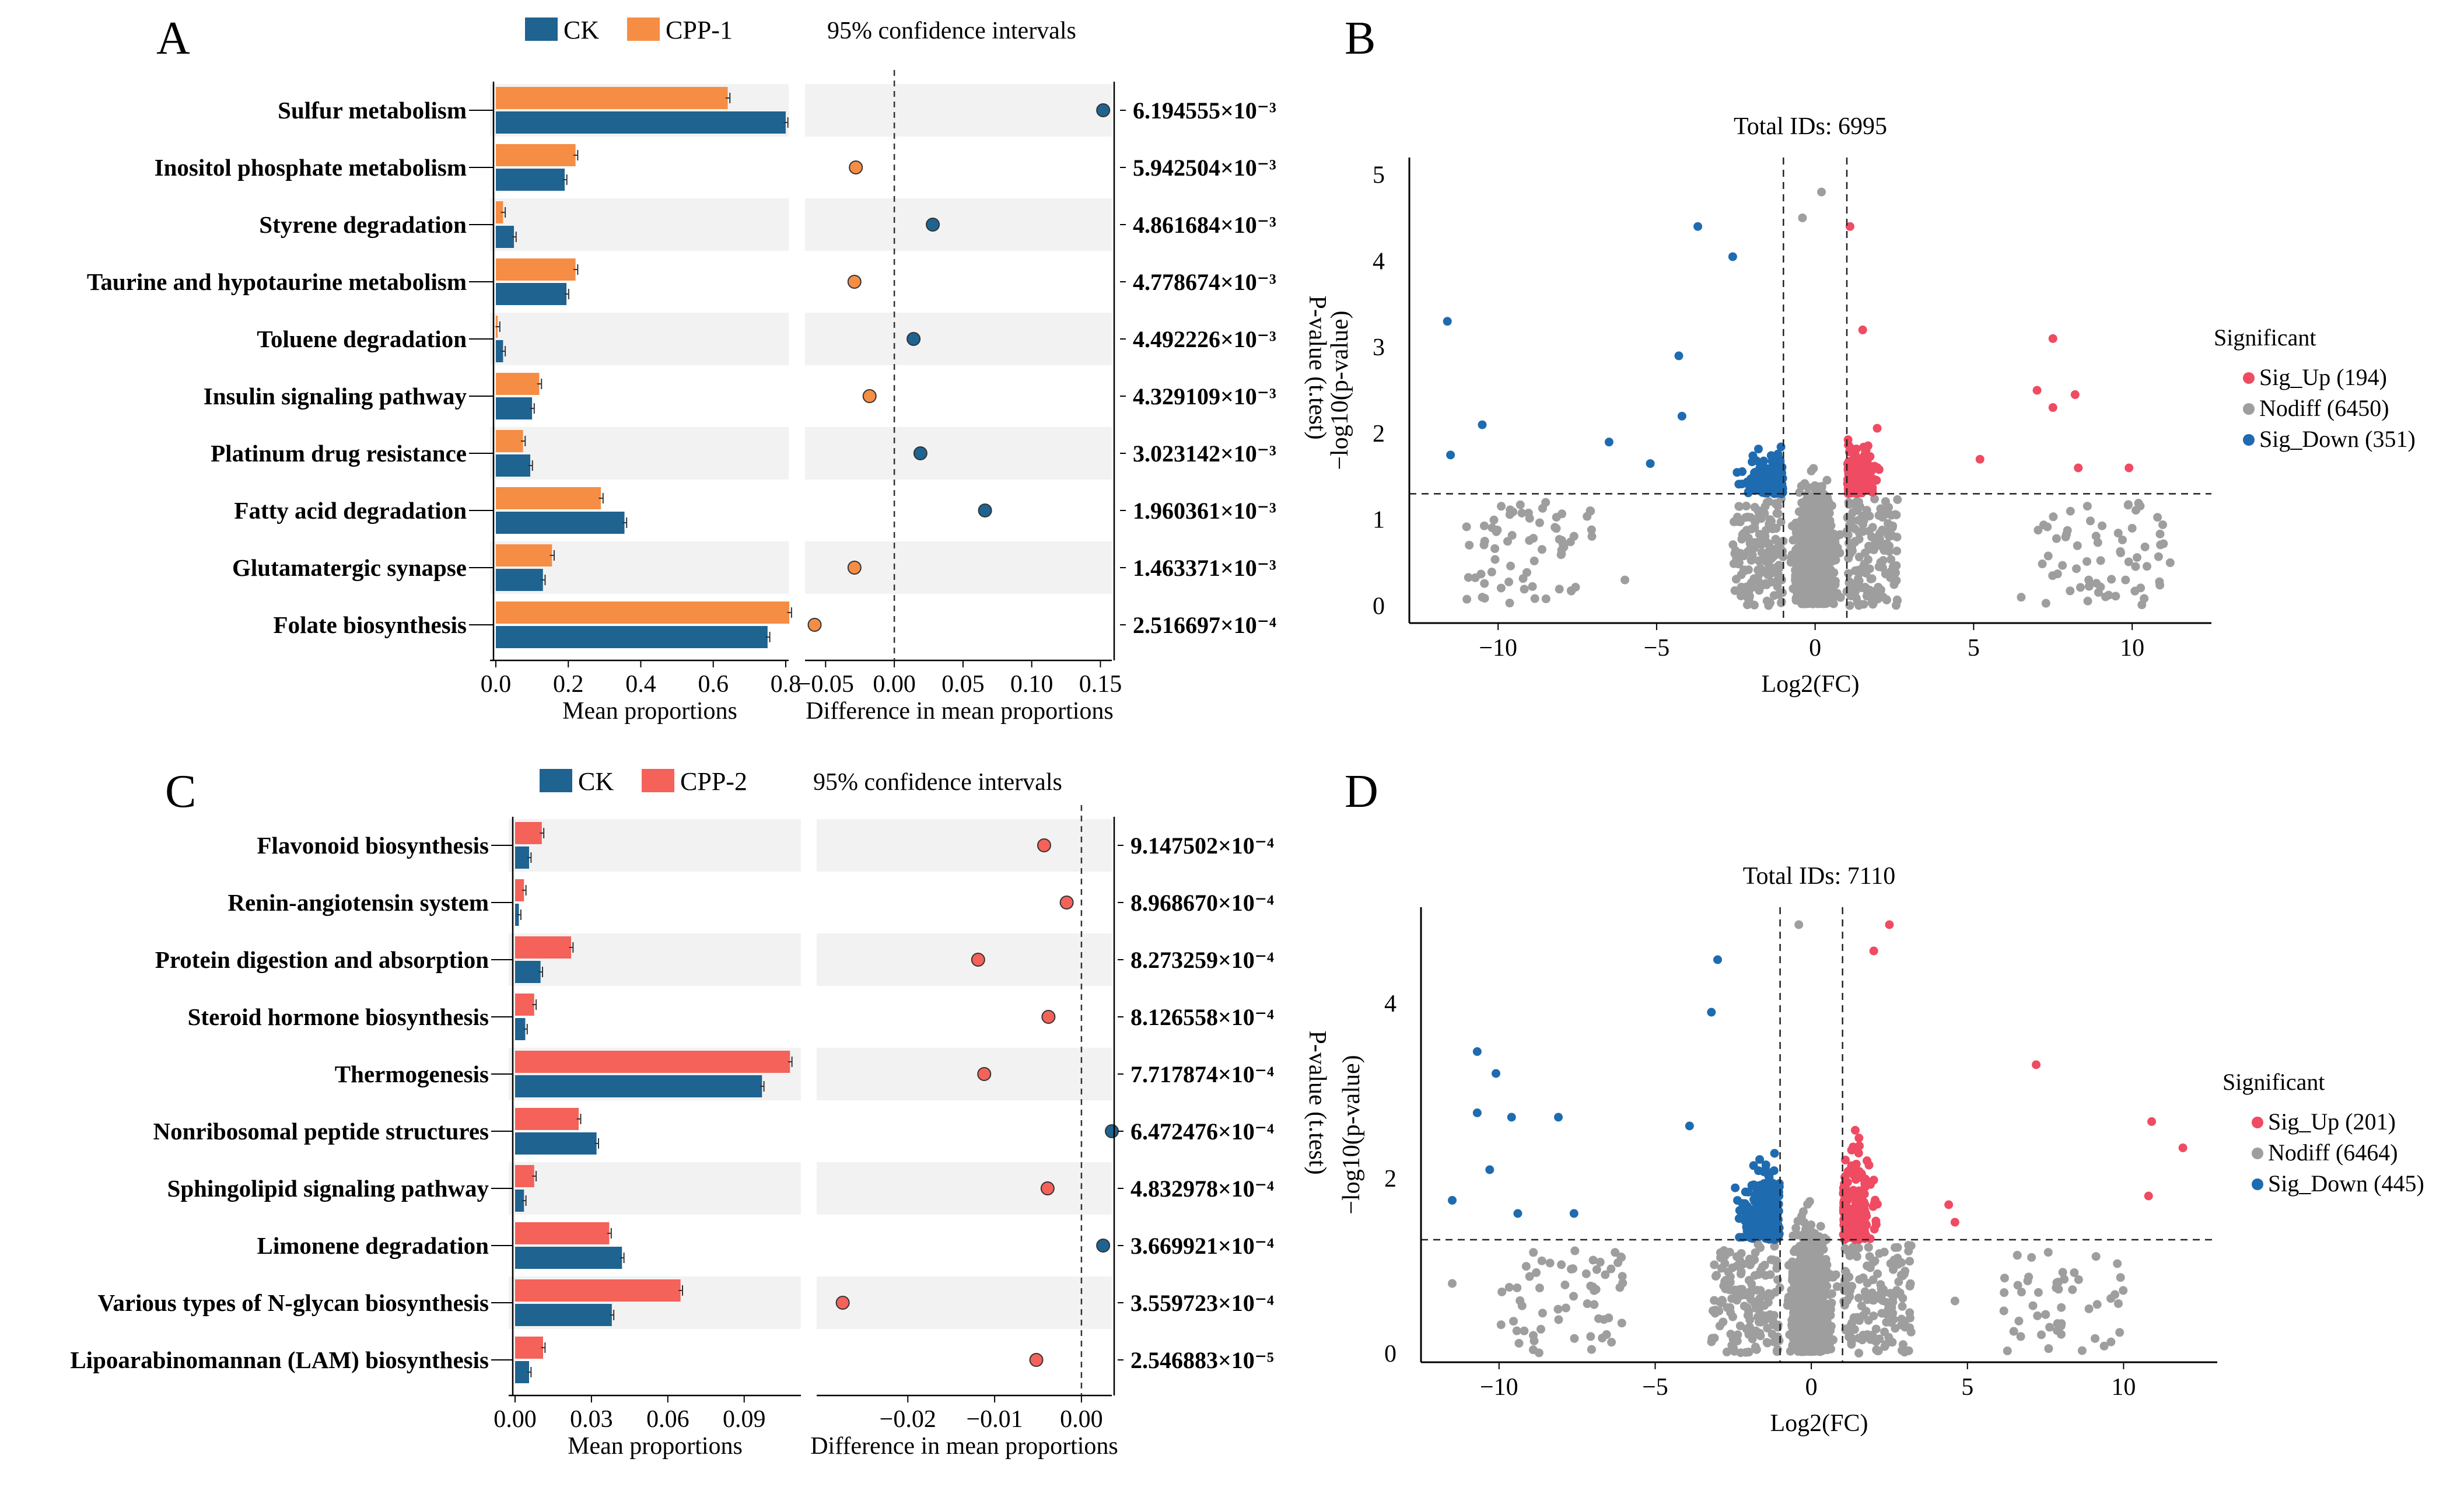 The image size is (2464, 1497). Describe the element at coordinates (1204, 625) in the screenshot. I see `pvalue-folate-biosynthesis: 2.516697×10⁻⁴` at that location.